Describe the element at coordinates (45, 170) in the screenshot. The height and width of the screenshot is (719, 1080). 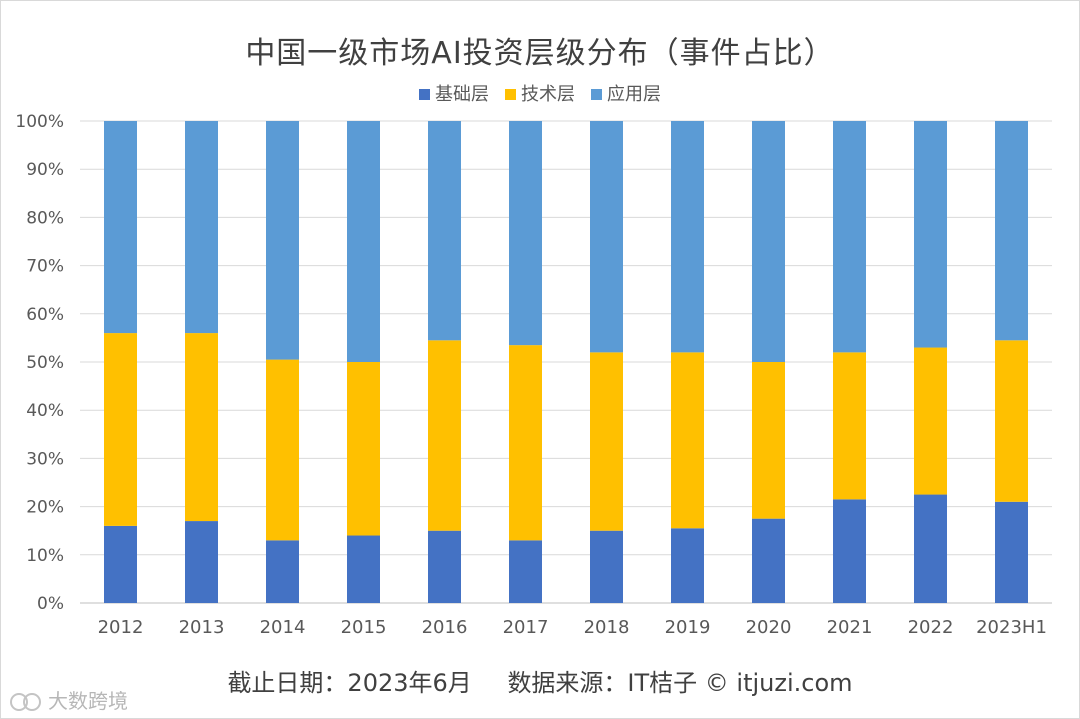
I see `y-tick-label: 90%` at that location.